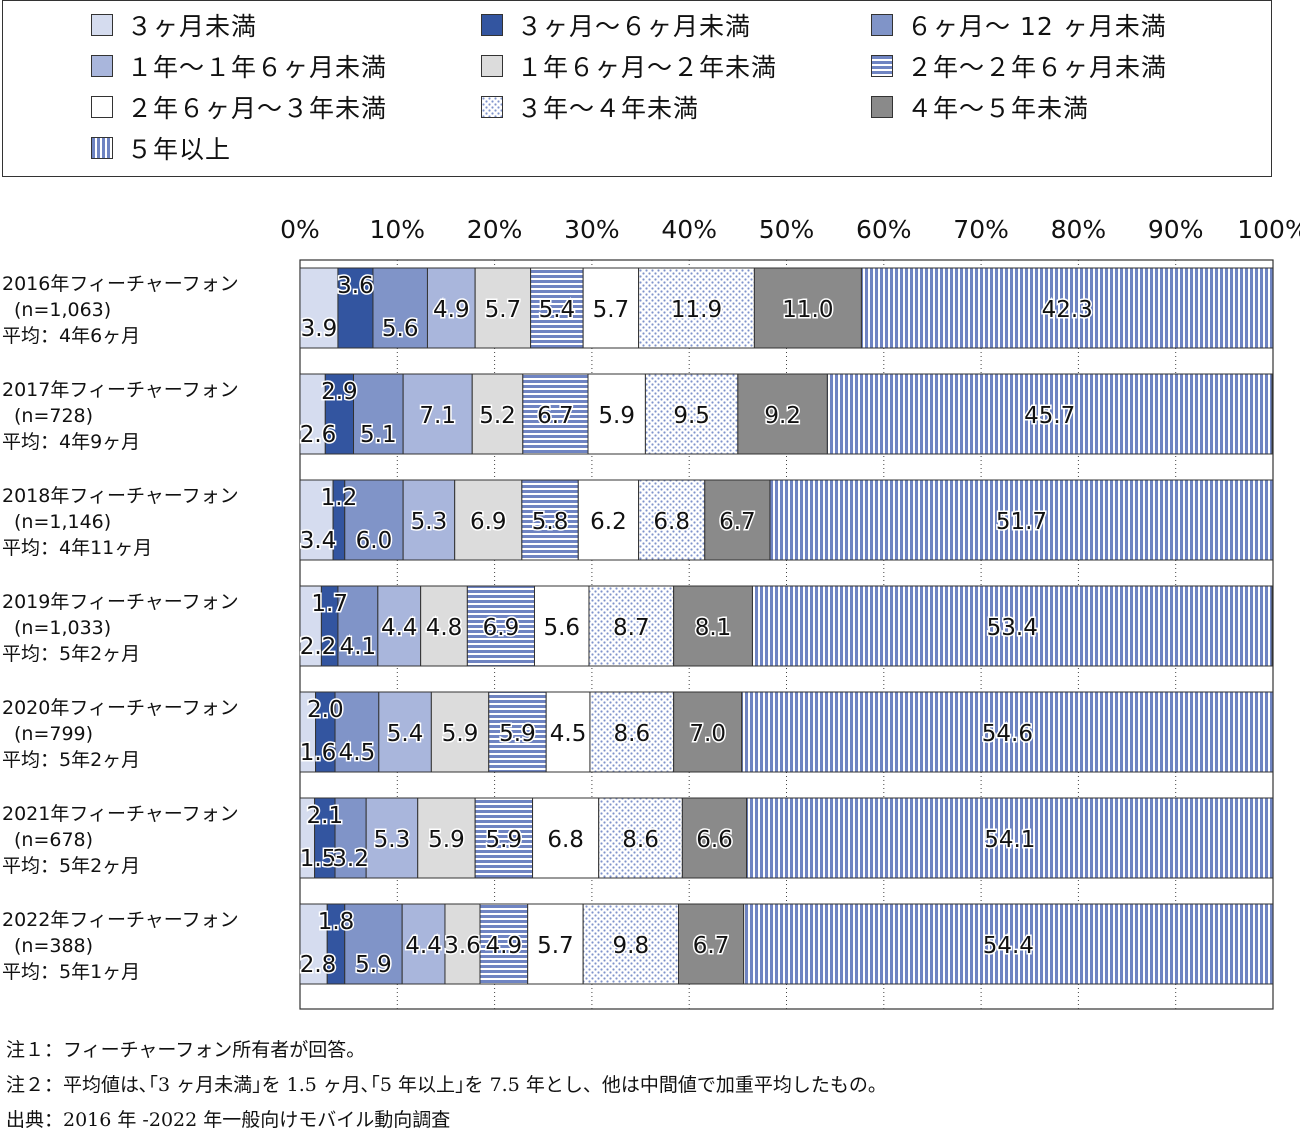  I want to click on x-tick-label: 80%, so click(1079, 229).